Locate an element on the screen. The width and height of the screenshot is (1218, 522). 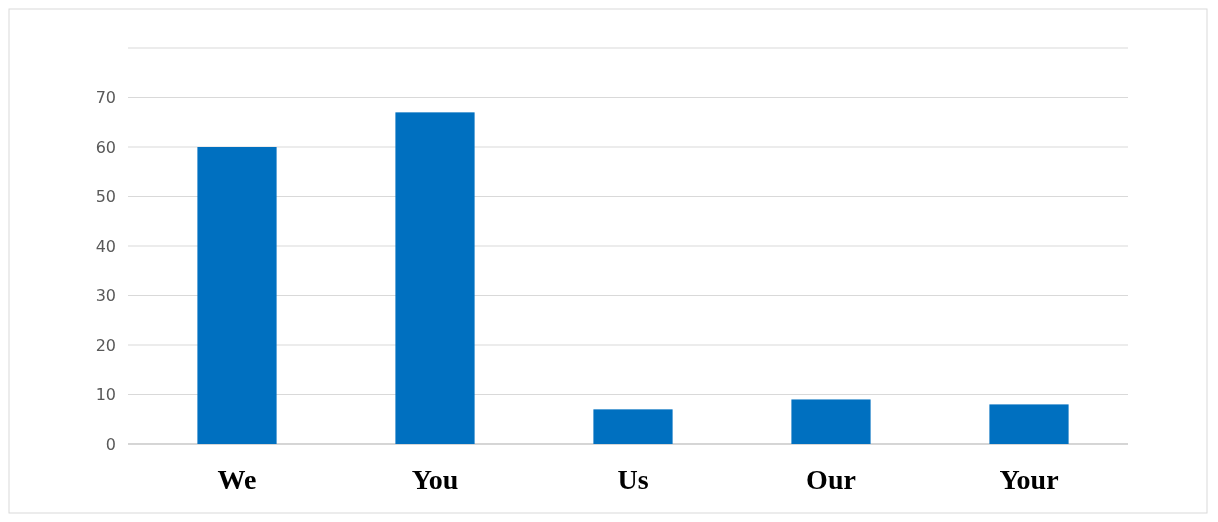
y-tick-label: 70 is located at coordinates (105, 98).